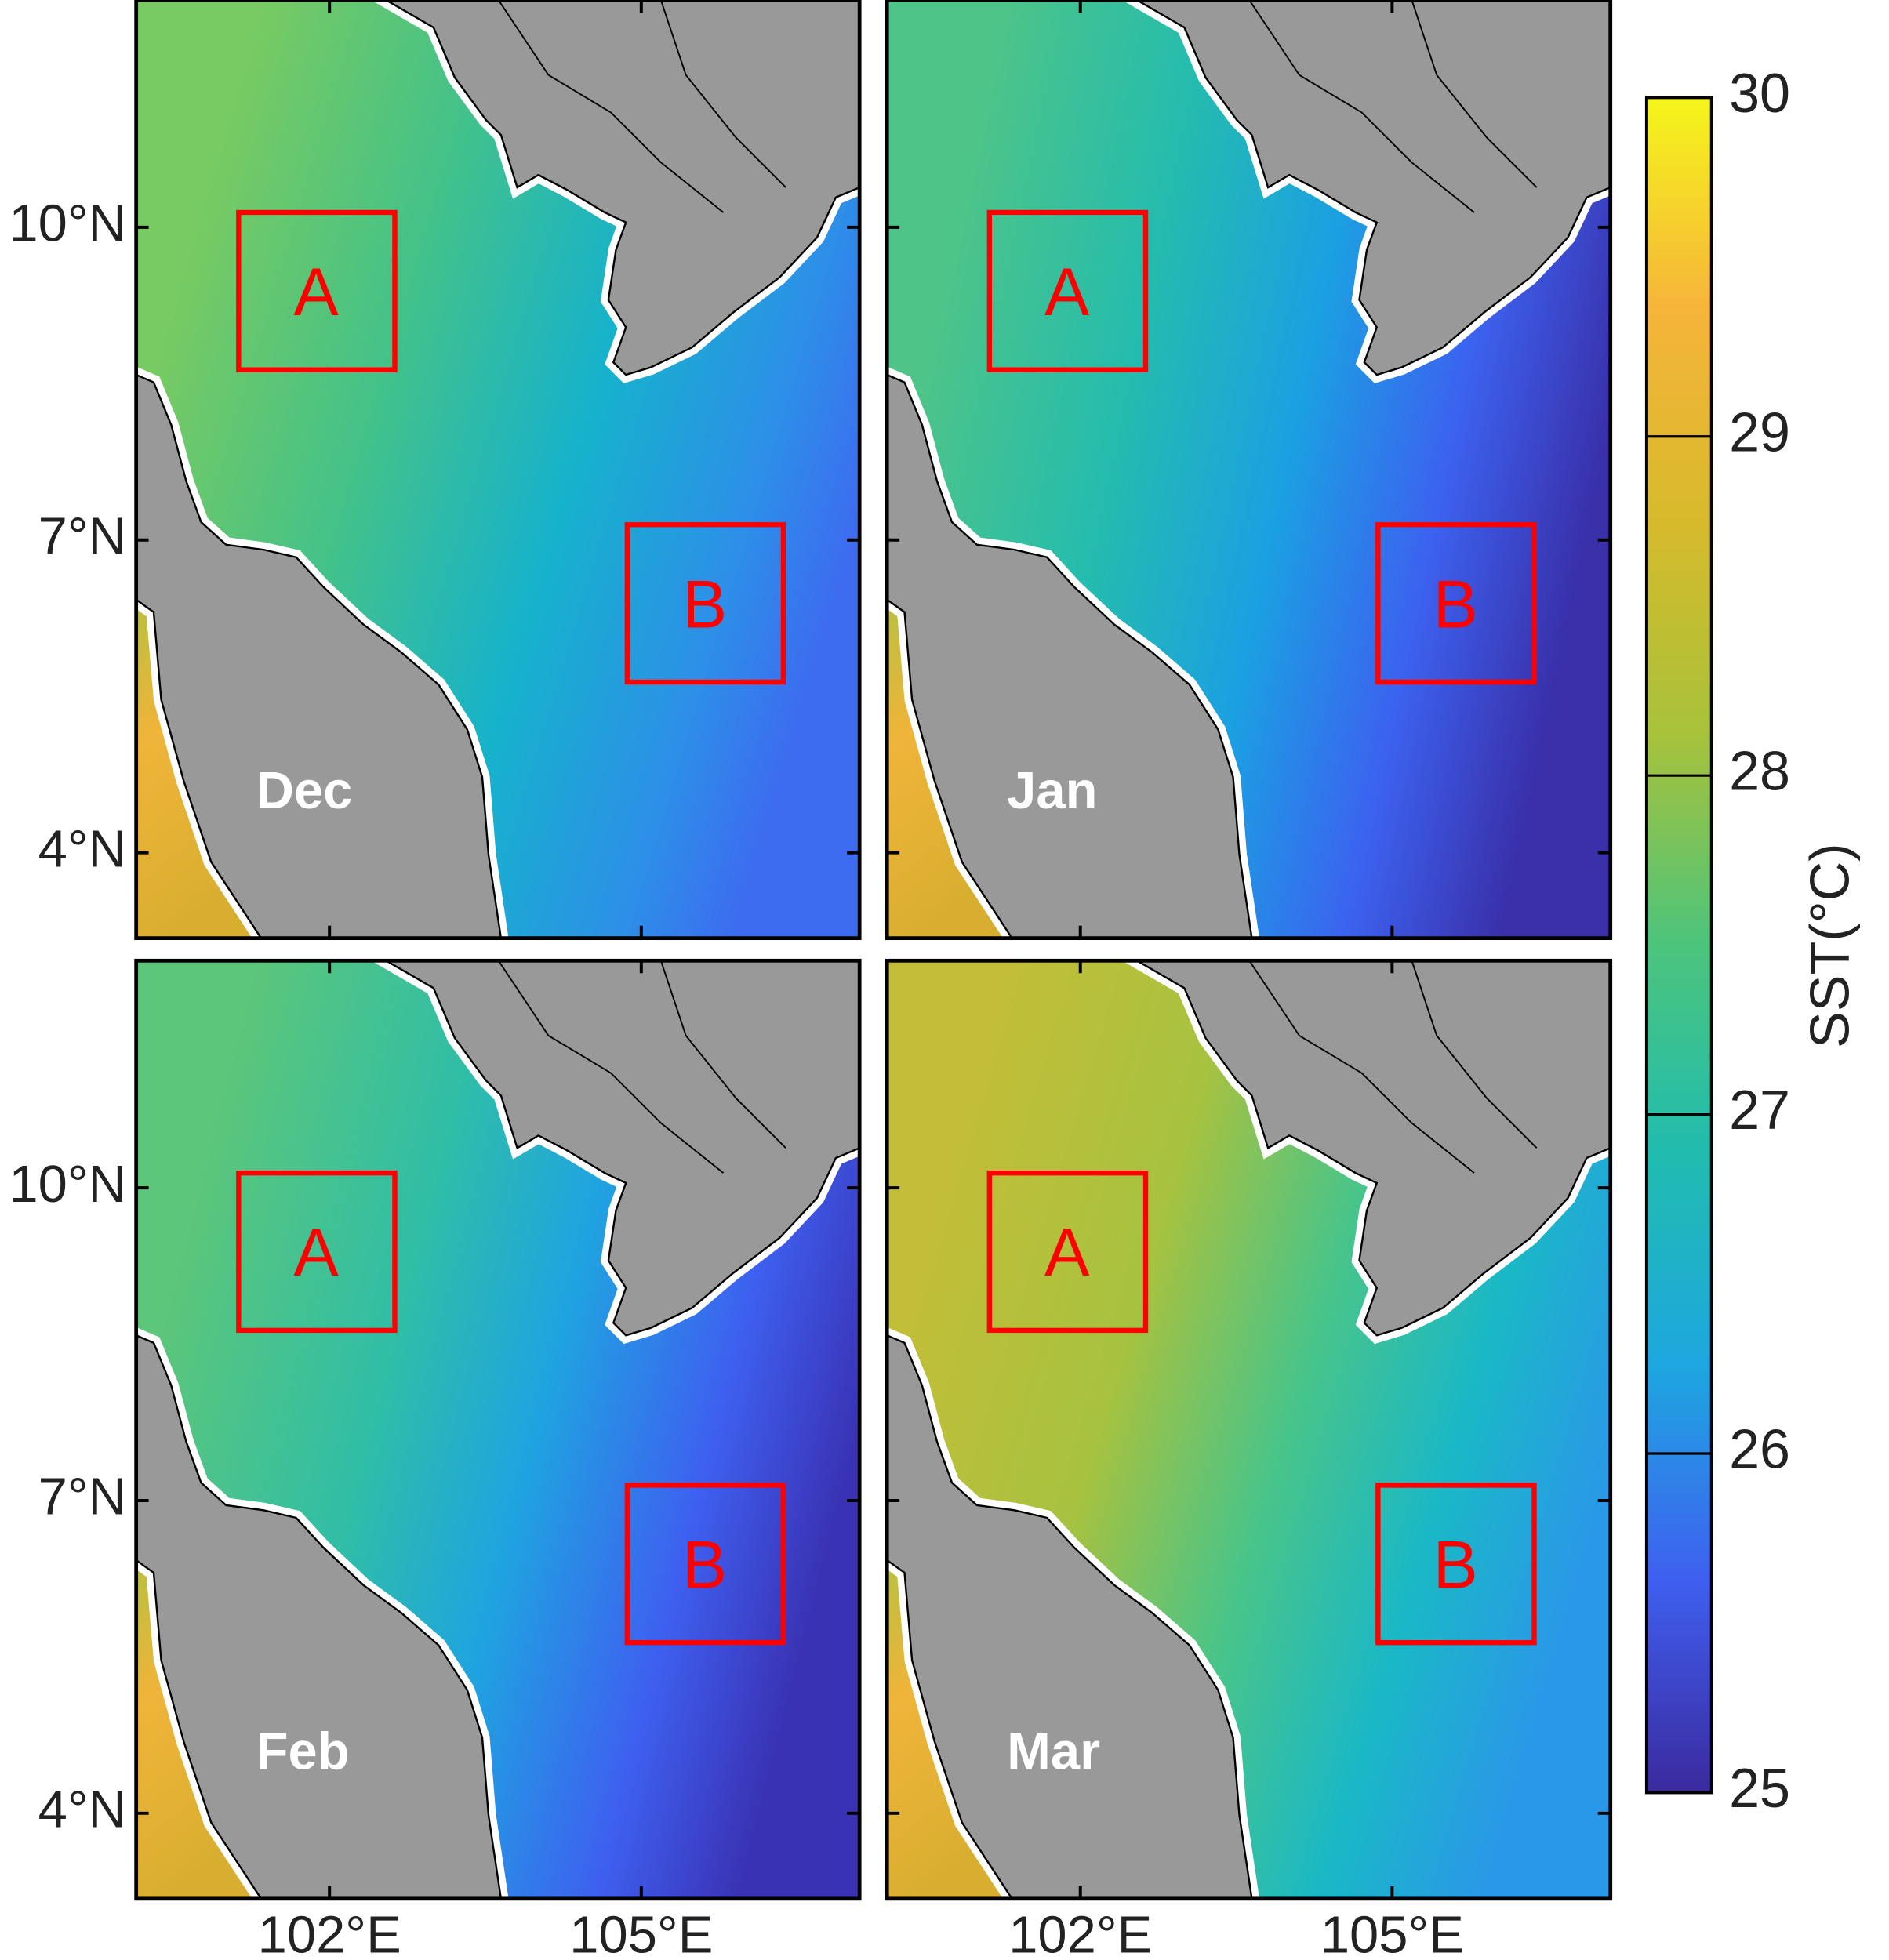 The height and width of the screenshot is (1960, 1889). What do you see at coordinates (1759, 432) in the screenshot?
I see `colorbar-tick-label: 29` at bounding box center [1759, 432].